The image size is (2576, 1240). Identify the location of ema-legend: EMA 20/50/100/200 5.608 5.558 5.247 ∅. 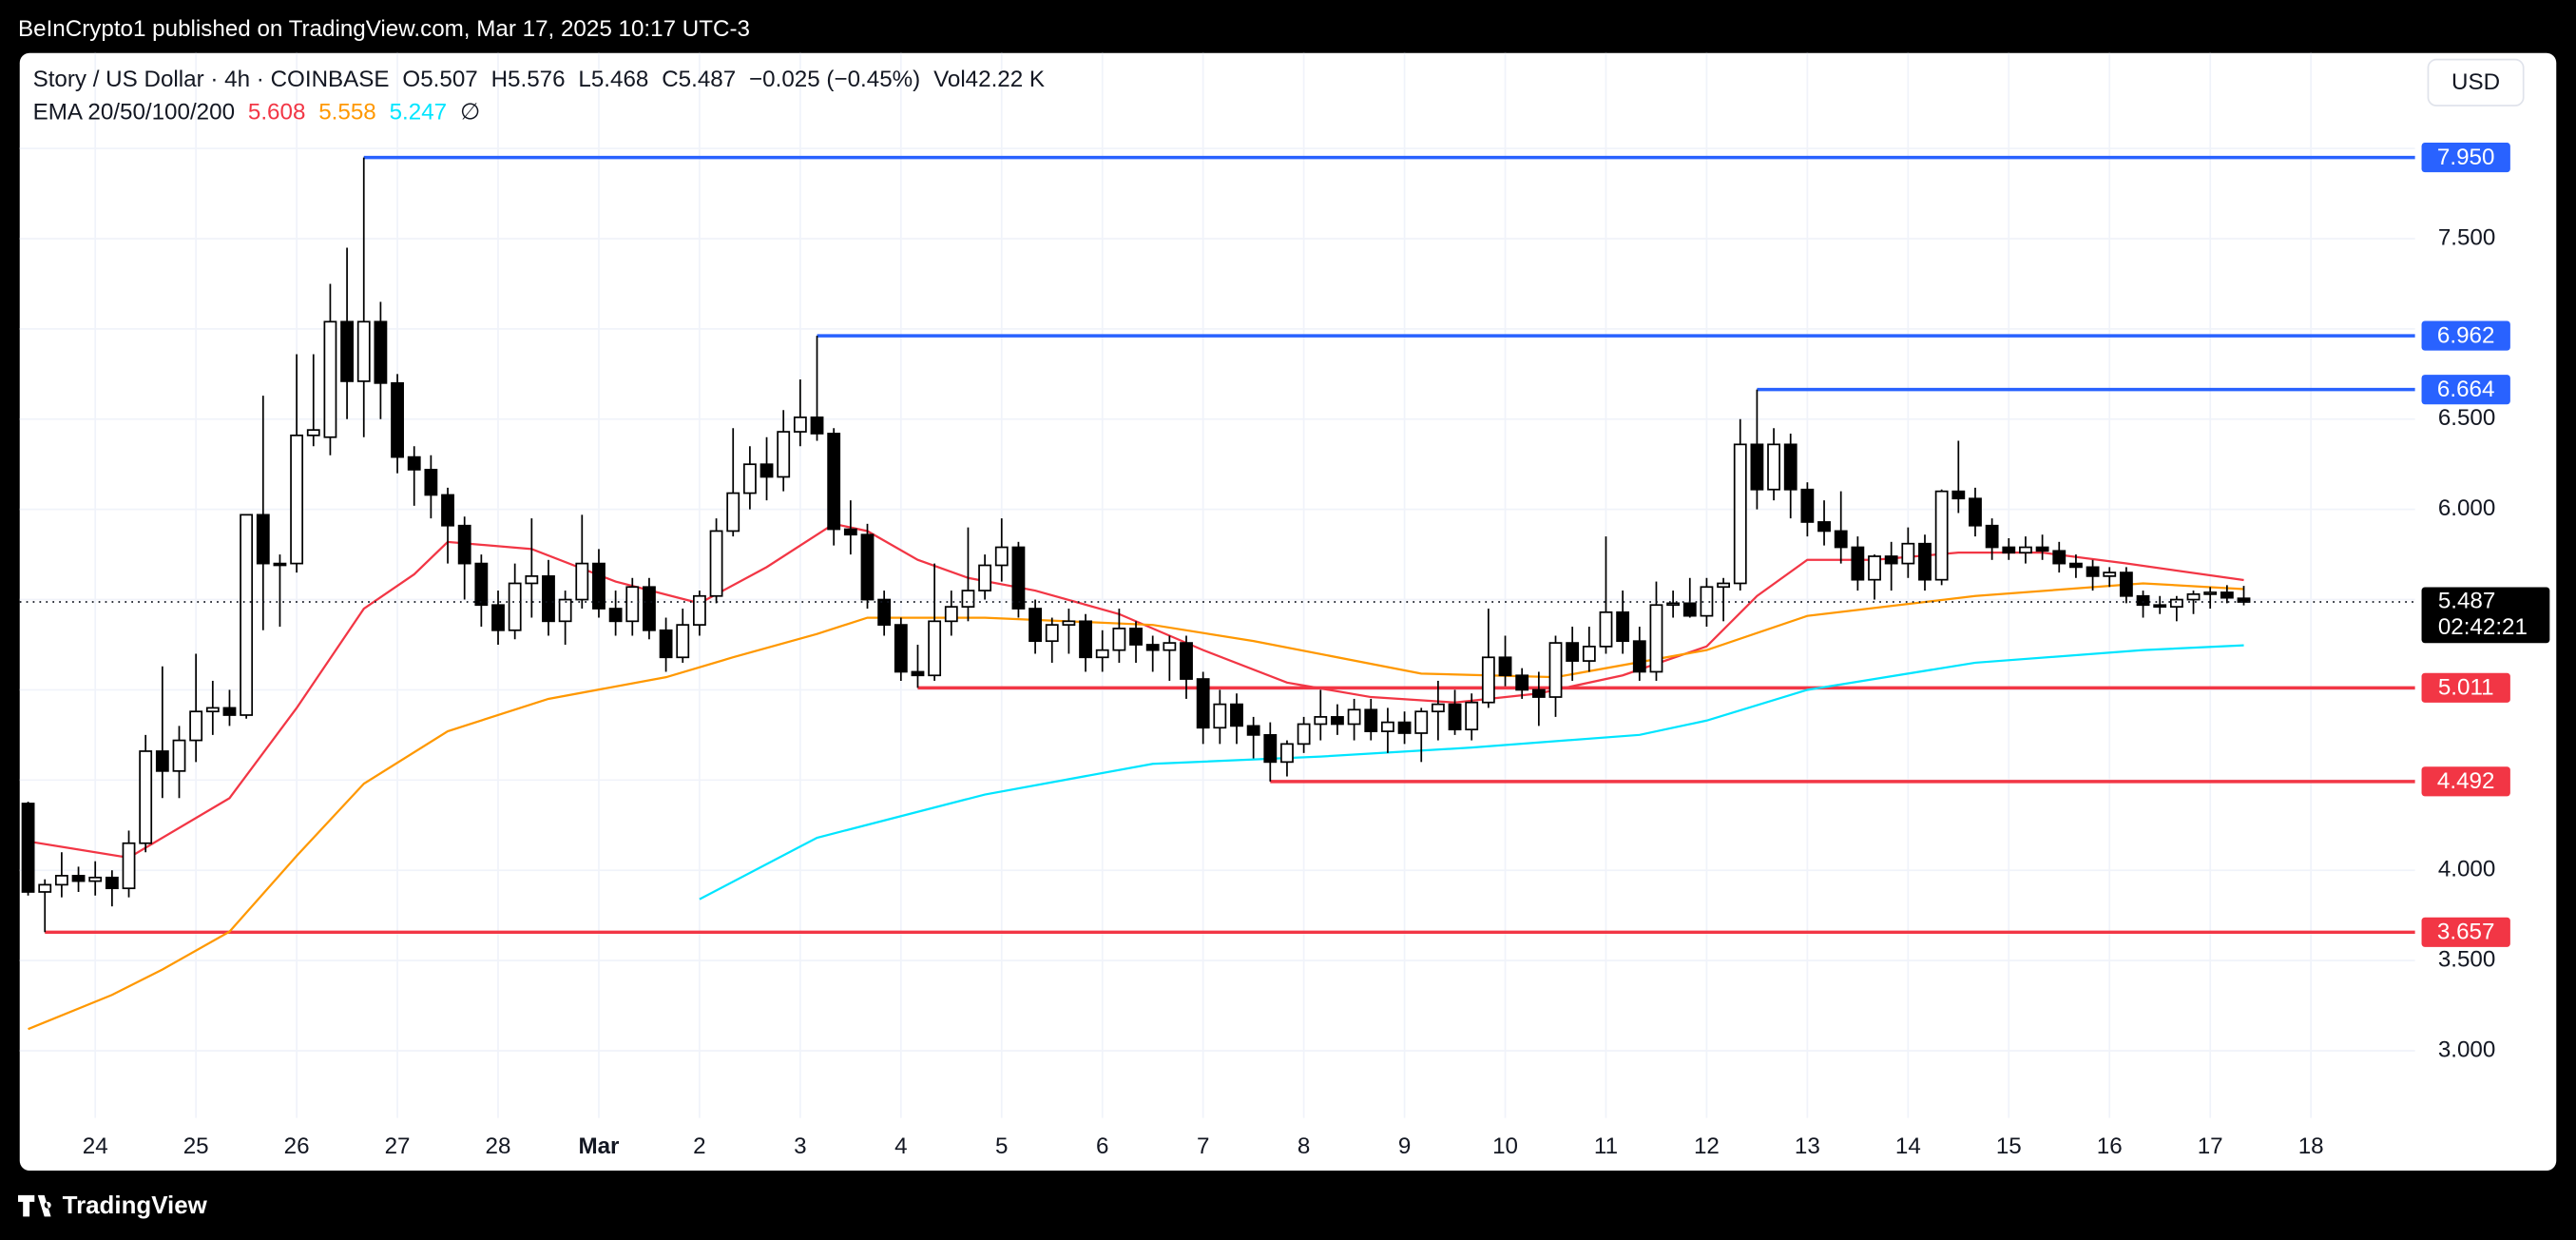
(256, 113).